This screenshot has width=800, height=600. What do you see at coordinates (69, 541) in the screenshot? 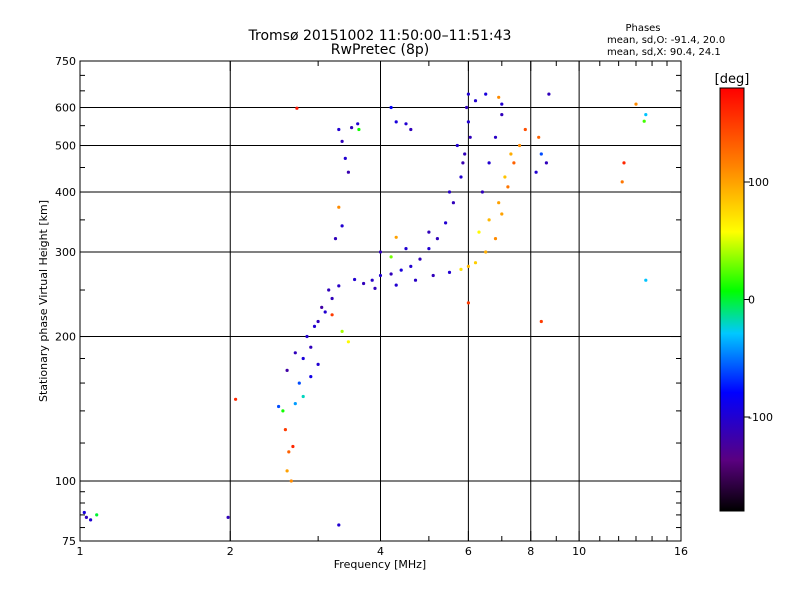
I see `y-tick-label: 75` at bounding box center [69, 541].